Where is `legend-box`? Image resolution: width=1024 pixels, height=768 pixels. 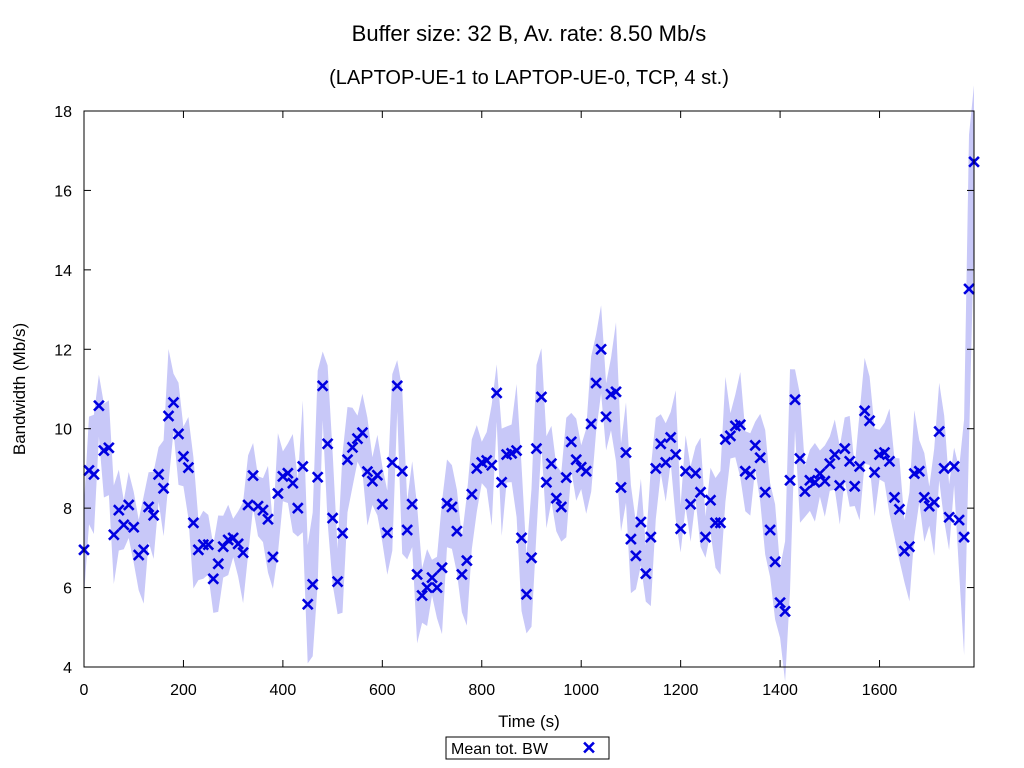 legend-box is located at coordinates (527, 748).